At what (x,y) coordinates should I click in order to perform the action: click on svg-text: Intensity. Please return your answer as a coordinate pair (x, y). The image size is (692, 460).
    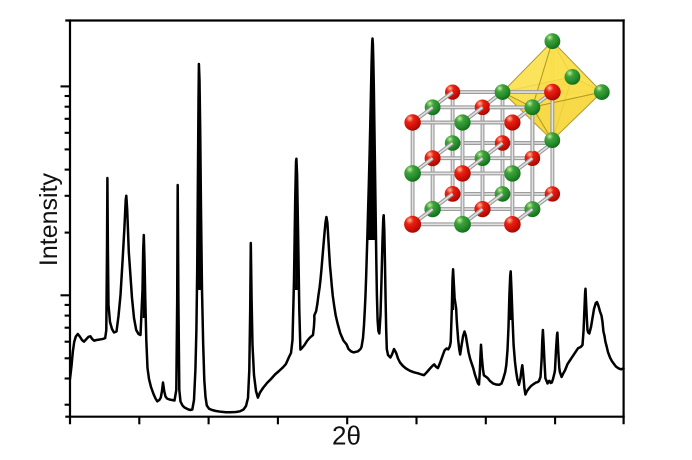
    Looking at the image, I should click on (49, 219).